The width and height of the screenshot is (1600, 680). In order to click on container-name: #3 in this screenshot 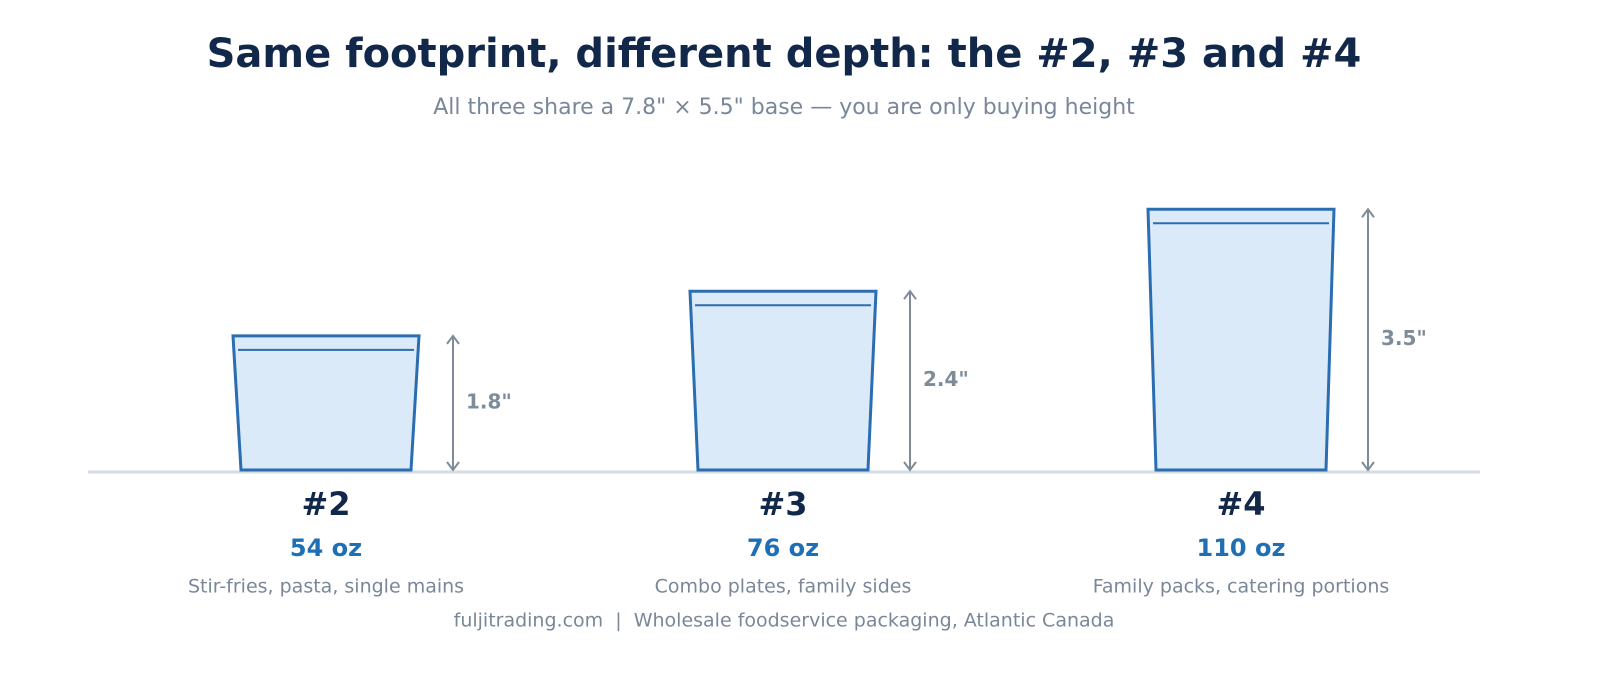, I will do `click(782, 504)`.